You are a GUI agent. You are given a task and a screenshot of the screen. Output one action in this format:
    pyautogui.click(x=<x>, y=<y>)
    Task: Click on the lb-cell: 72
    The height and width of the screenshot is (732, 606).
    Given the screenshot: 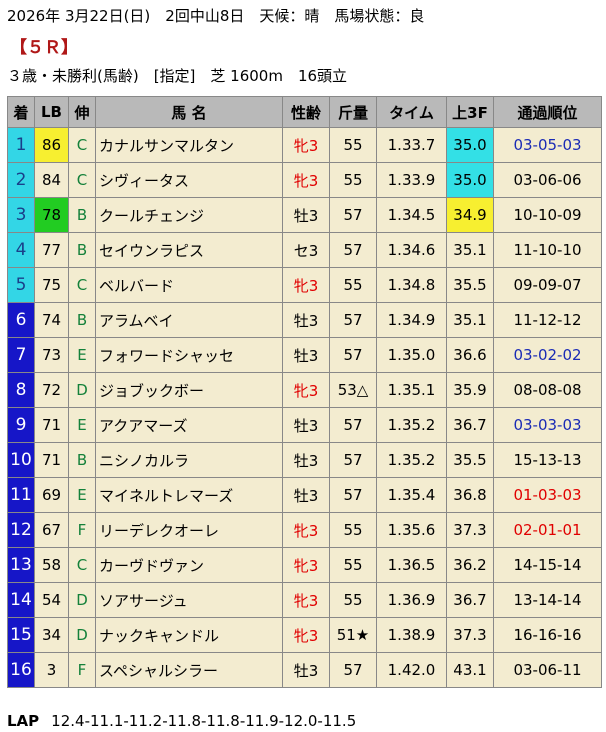 What is the action you would take?
    pyautogui.click(x=51, y=390)
    